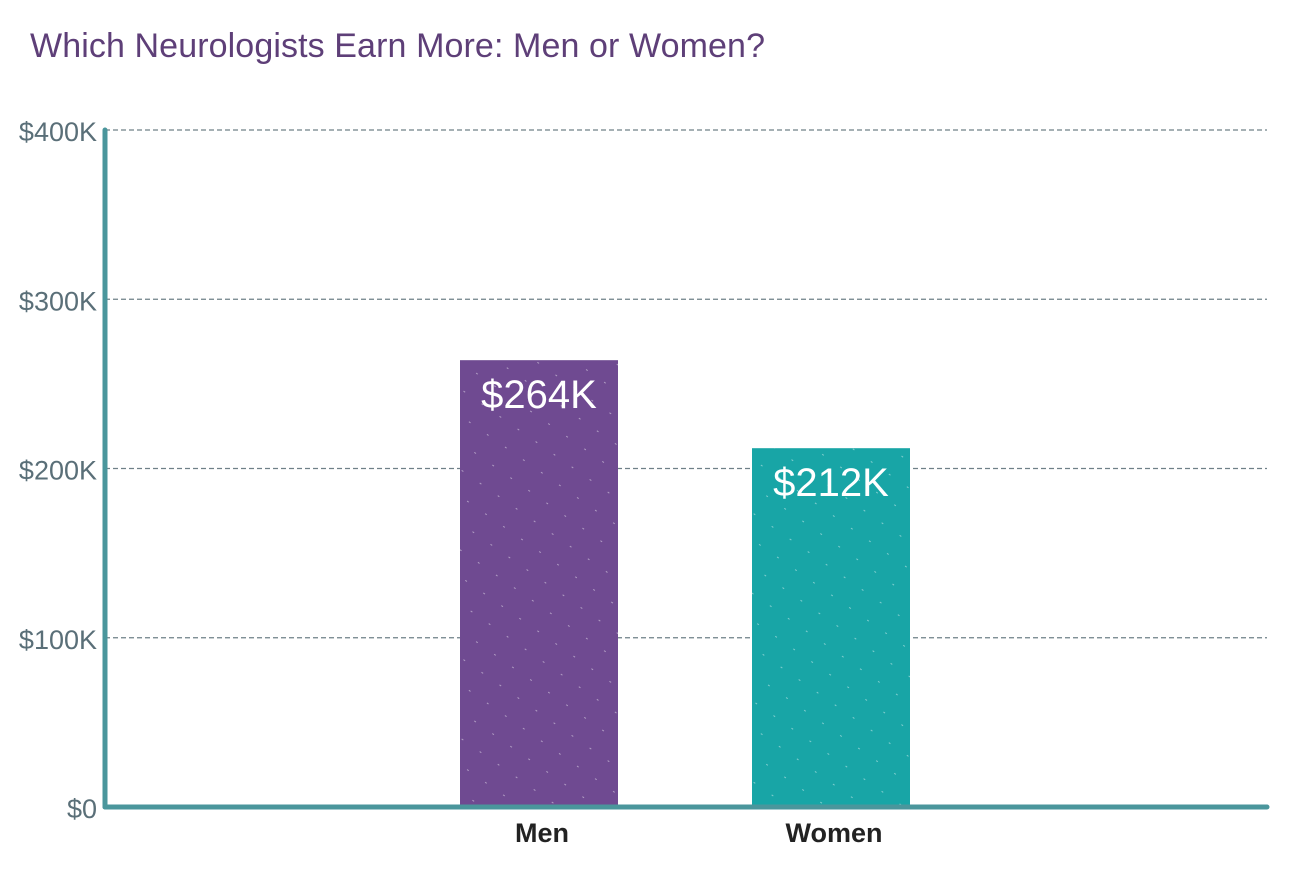 The image size is (1290, 878). Describe the element at coordinates (58, 640) in the screenshot. I see `y-tick-label: $100K` at that location.